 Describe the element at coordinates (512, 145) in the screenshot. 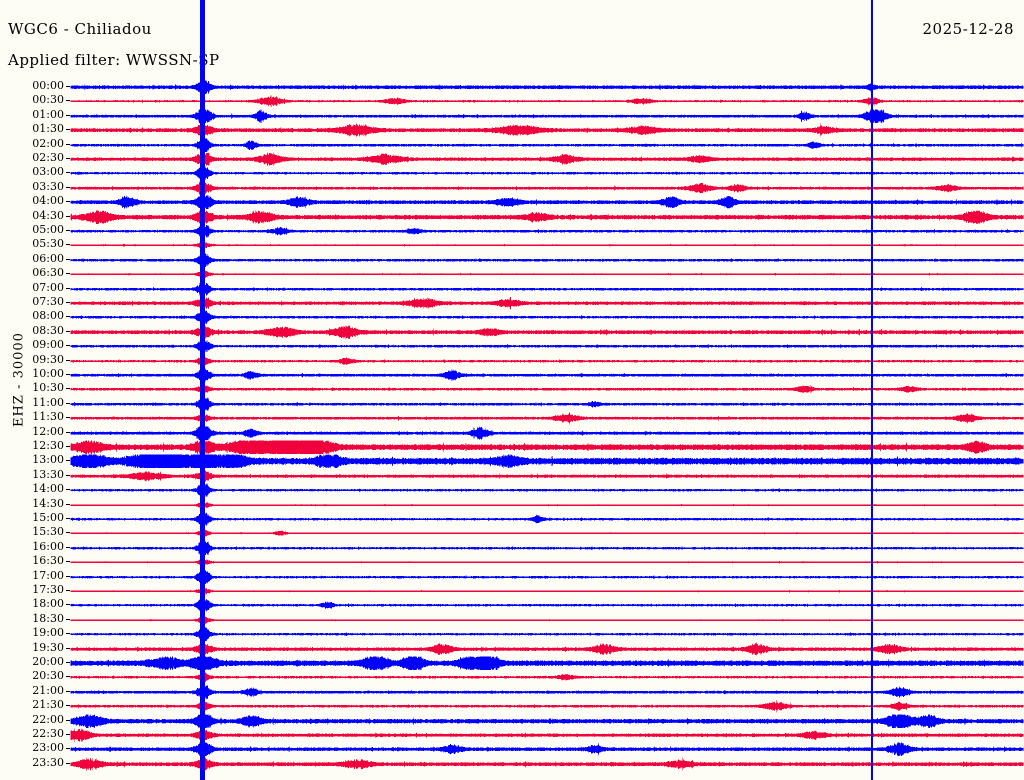

I see `trace-row: 02:00` at that location.